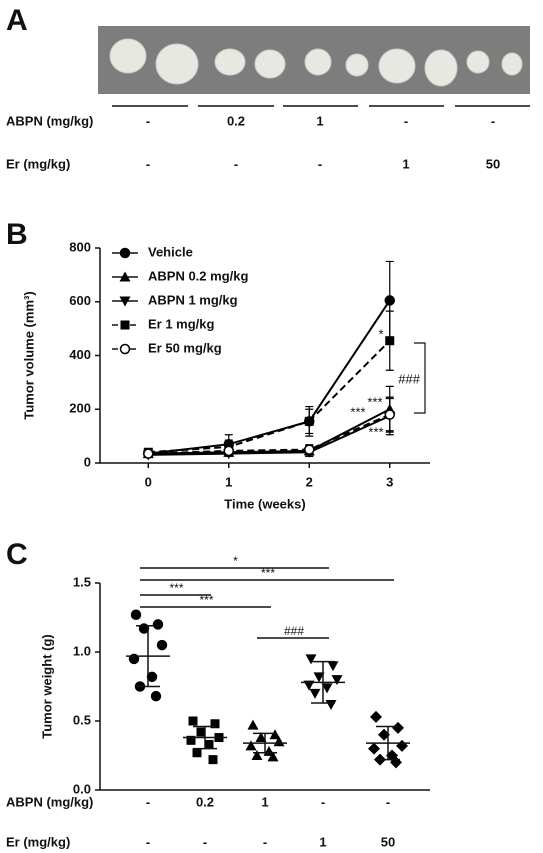 This screenshot has height=853, width=543. Describe the element at coordinates (148, 481) in the screenshot. I see `x-tick-label: 0` at that location.